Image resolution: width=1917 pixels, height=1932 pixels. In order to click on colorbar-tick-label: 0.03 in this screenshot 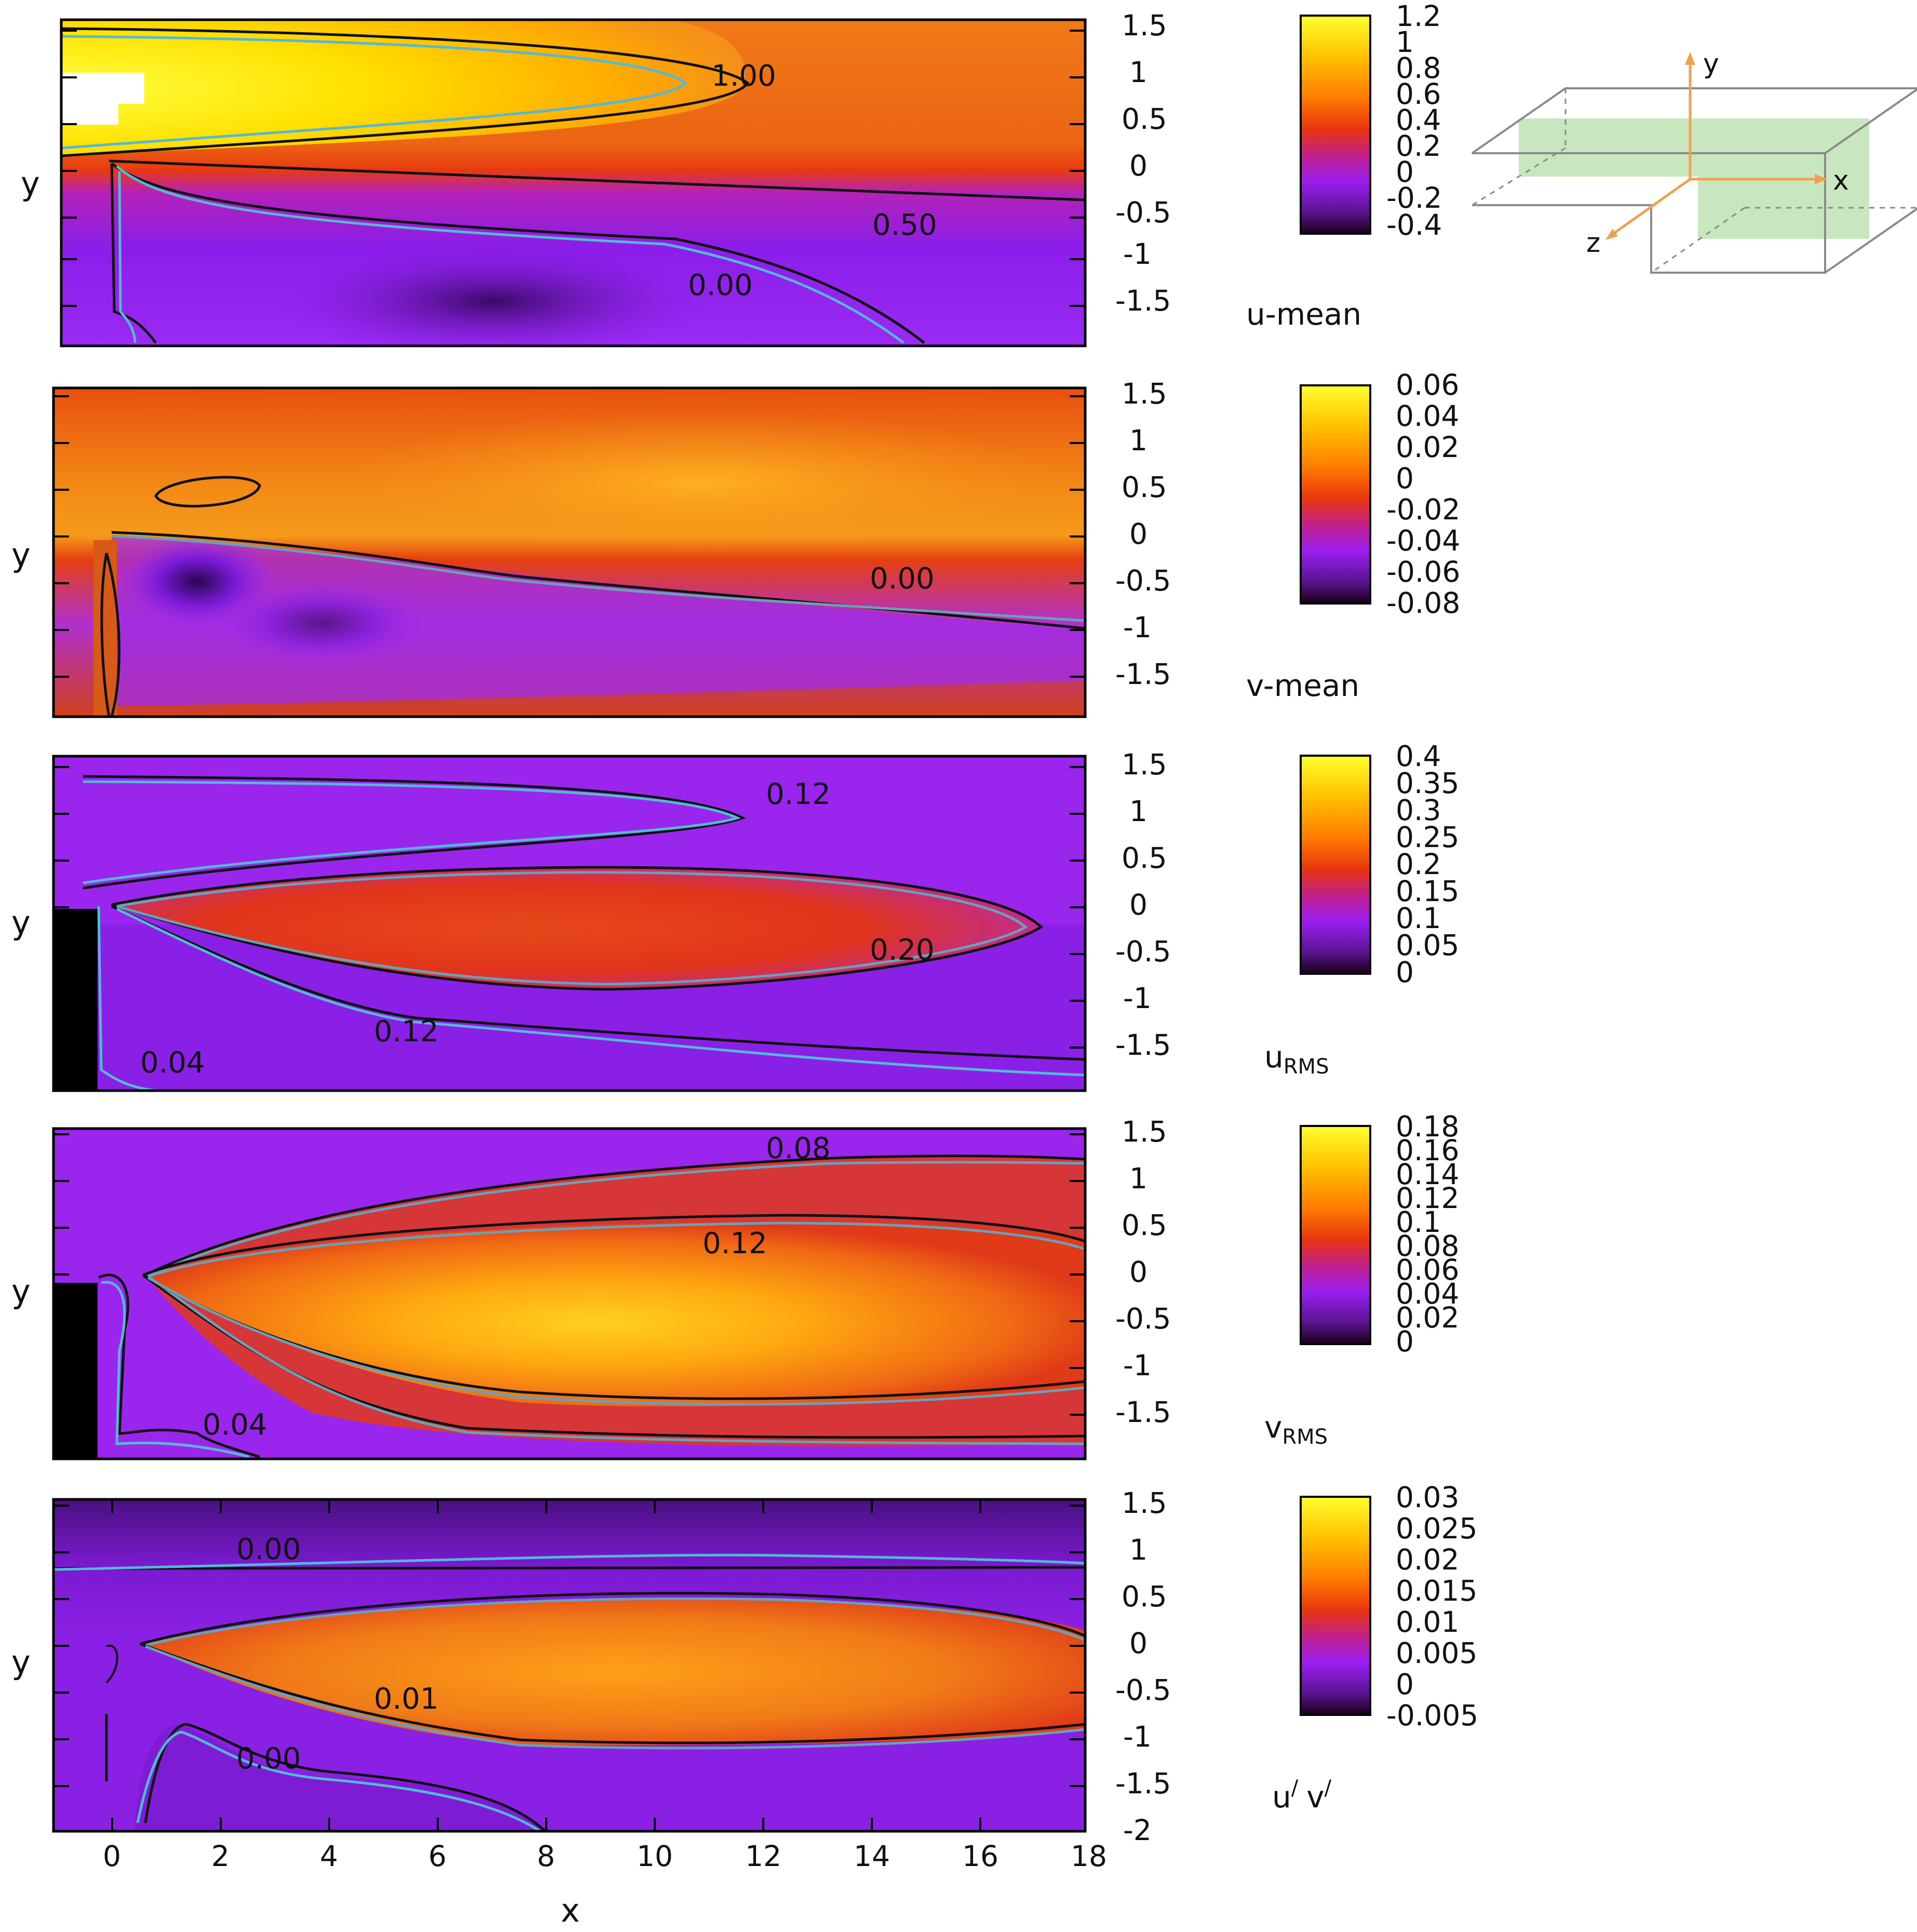, I will do `click(1427, 1498)`.